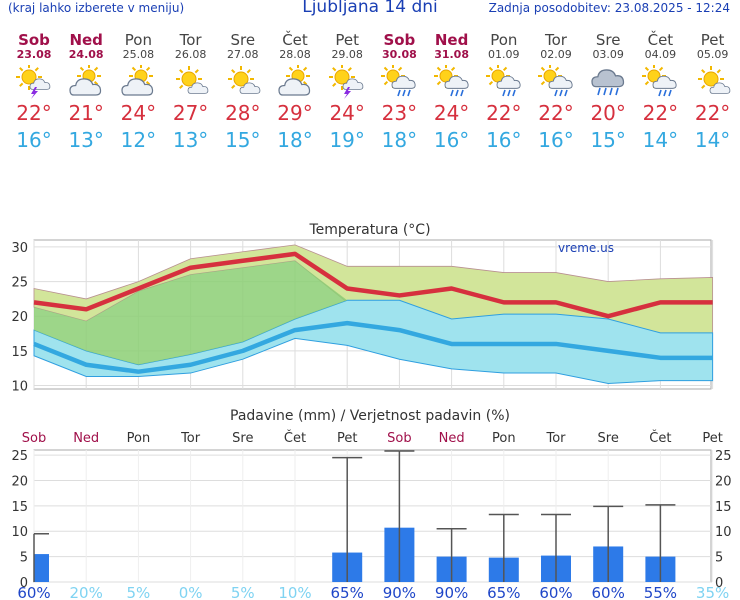 The width and height of the screenshot is (740, 600). What do you see at coordinates (452, 438) in the screenshot?
I see `precip-x-label: Ned` at bounding box center [452, 438].